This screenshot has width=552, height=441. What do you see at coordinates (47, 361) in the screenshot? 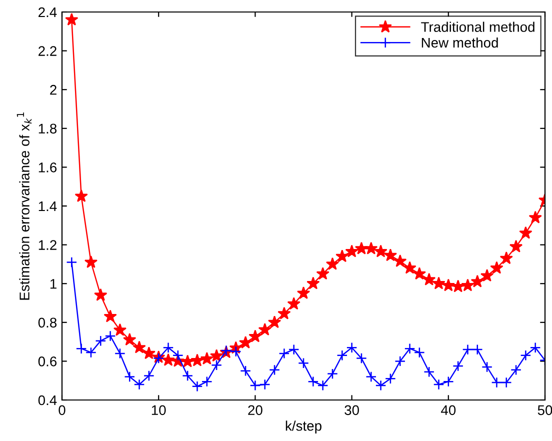
I see `y-tick-label: 0.6` at bounding box center [47, 361].